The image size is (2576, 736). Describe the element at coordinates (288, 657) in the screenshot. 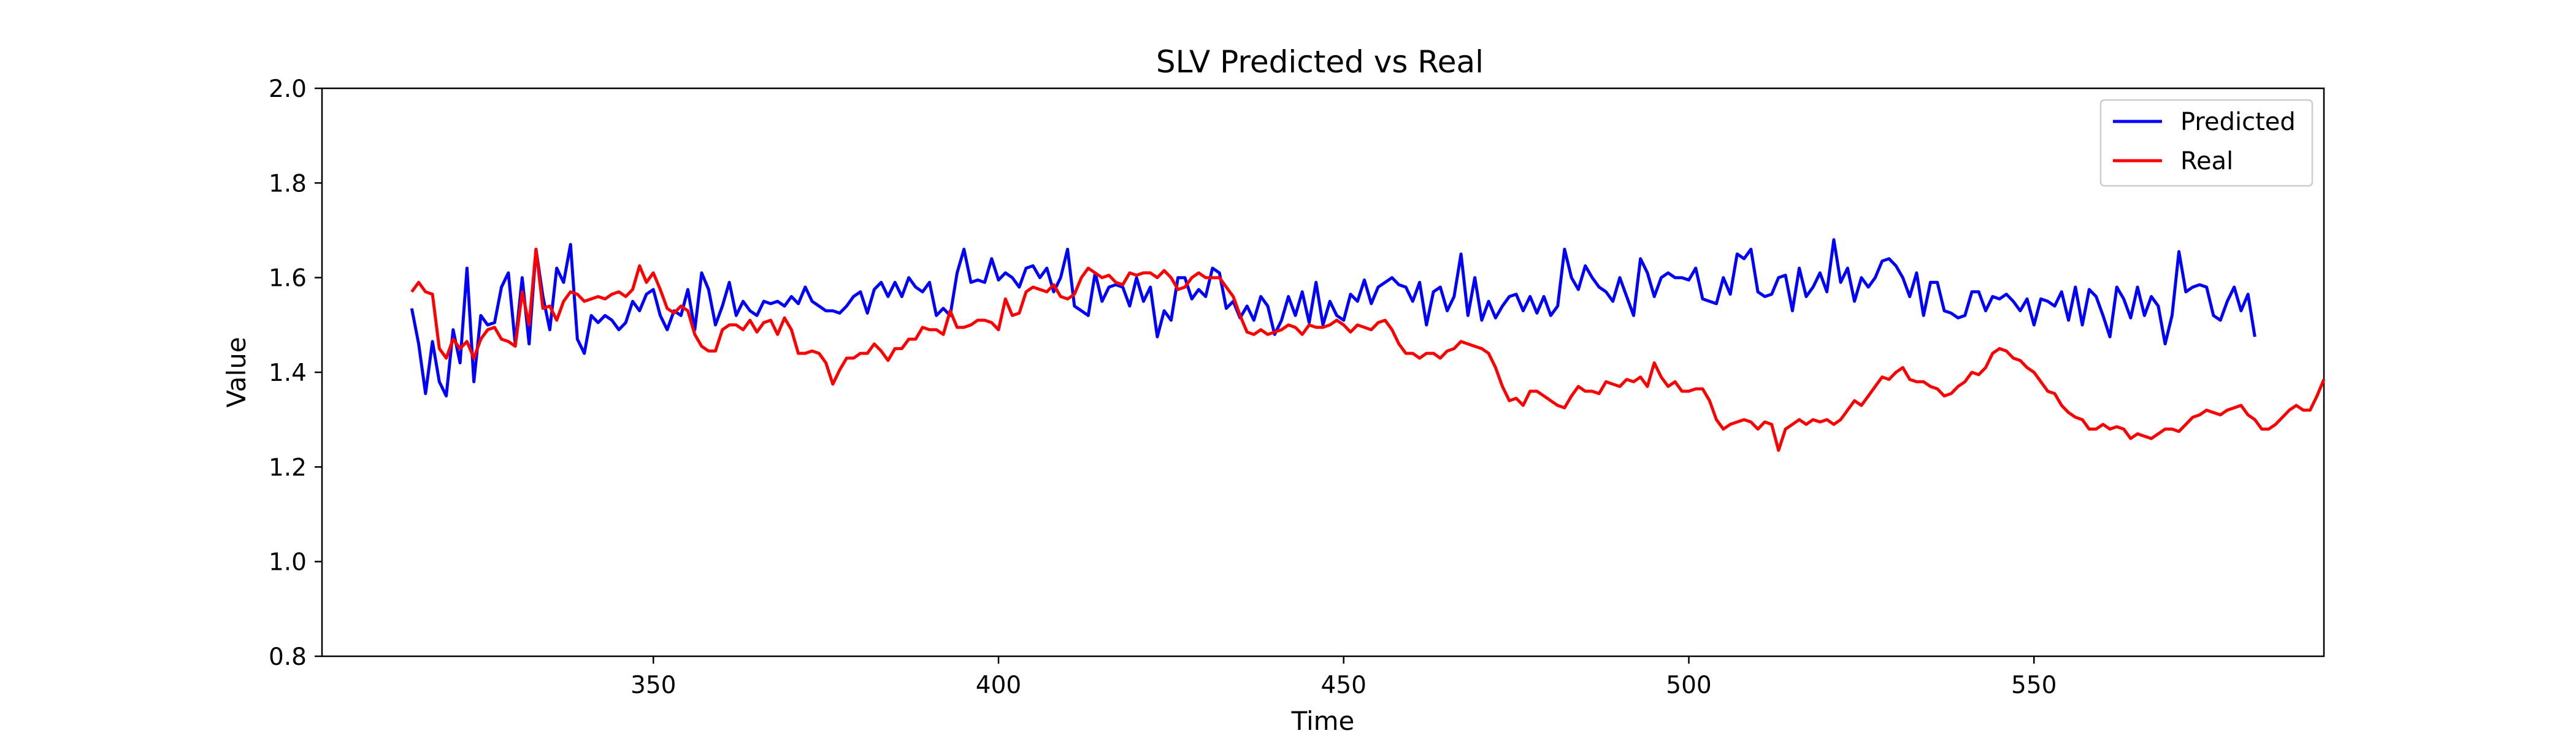

I see `y-tick-label: 0.8` at that location.